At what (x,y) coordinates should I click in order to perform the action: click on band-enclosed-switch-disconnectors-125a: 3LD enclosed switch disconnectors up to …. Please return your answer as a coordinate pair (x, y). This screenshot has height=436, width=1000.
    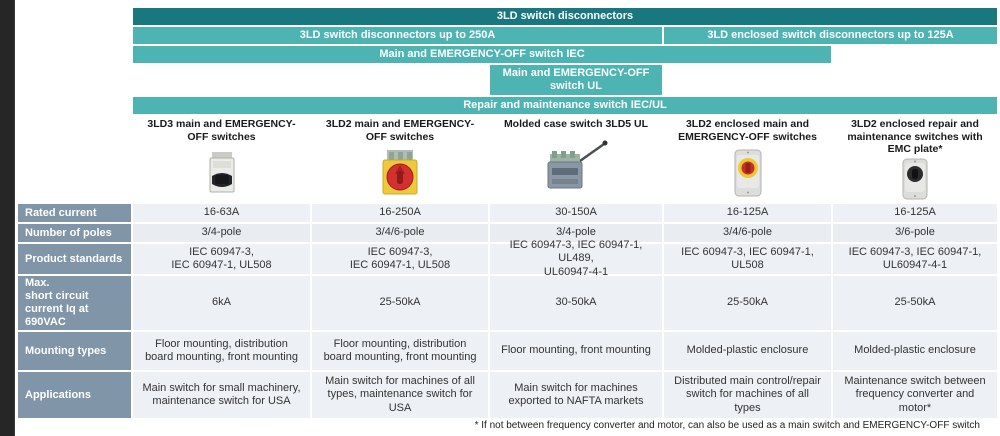
    Looking at the image, I should click on (830, 35).